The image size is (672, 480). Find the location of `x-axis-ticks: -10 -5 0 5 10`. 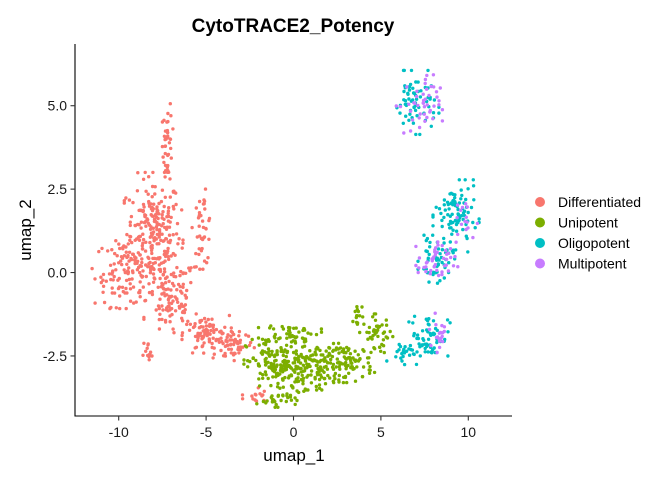

x-axis-ticks: -10 -5 0 5 10 is located at coordinates (292, 428).